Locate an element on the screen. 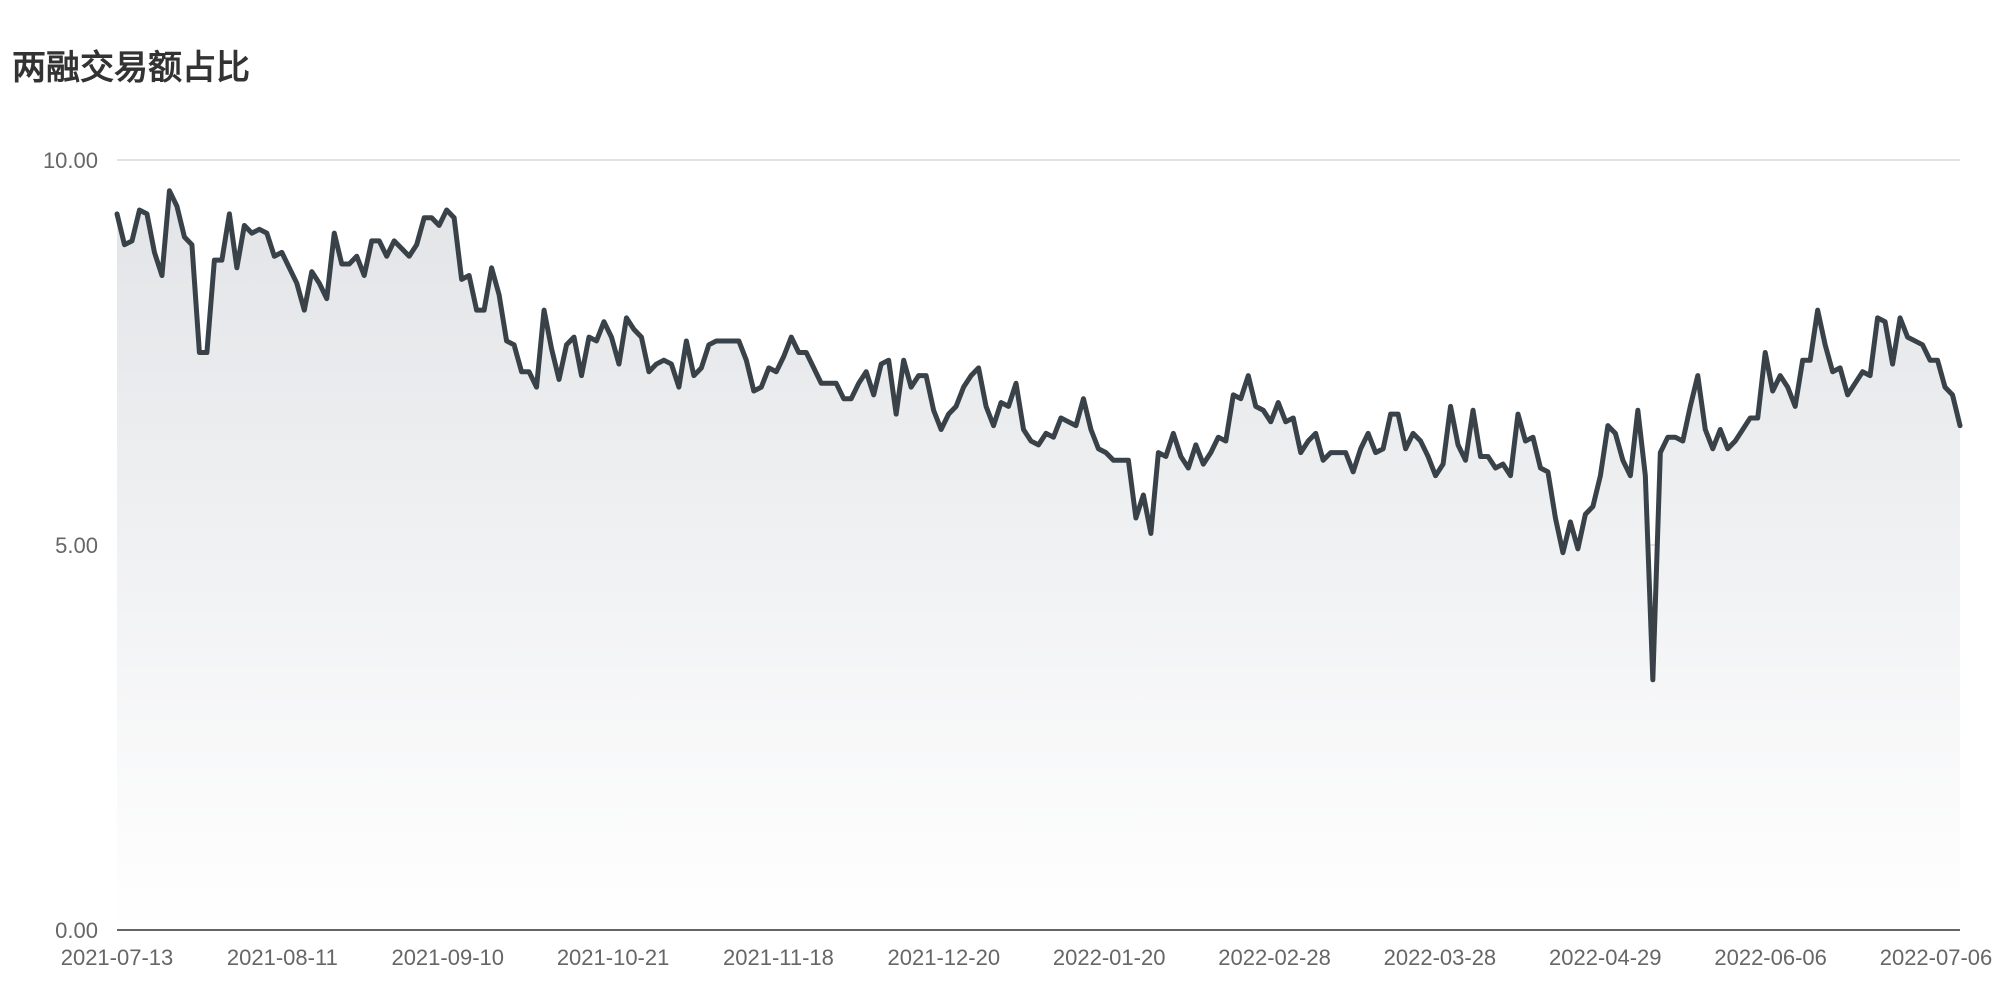  x-tick-label: 2022-06-06 is located at coordinates (1770, 957).